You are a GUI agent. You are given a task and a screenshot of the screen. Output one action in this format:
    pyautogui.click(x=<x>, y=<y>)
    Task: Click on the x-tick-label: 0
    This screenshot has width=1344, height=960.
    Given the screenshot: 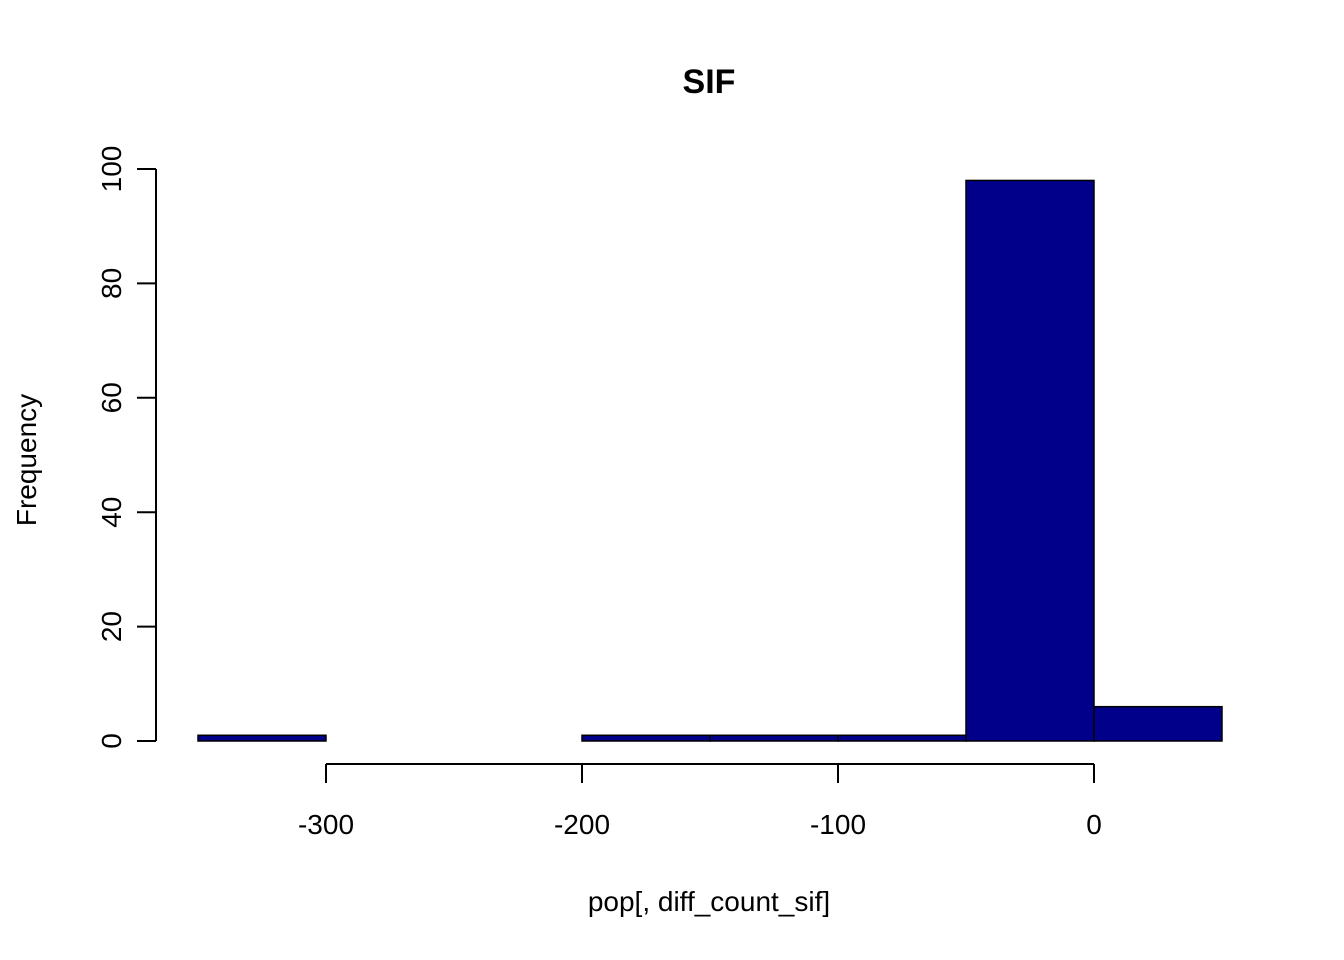 What is the action you would take?
    pyautogui.click(x=1094, y=824)
    